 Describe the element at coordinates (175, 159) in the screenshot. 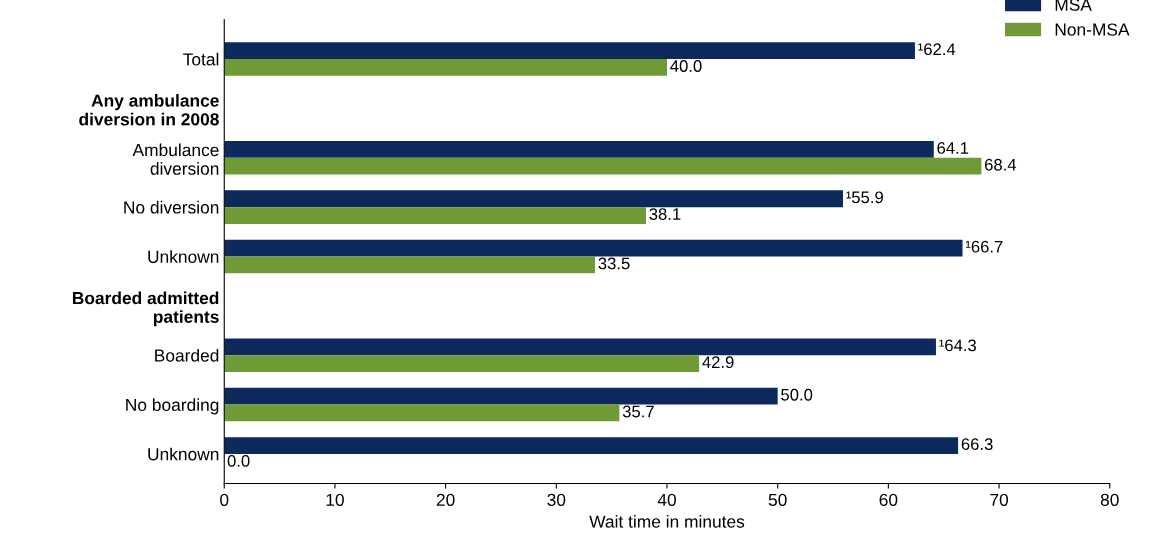

I see `y-tick-label: Ambulance diversion` at that location.